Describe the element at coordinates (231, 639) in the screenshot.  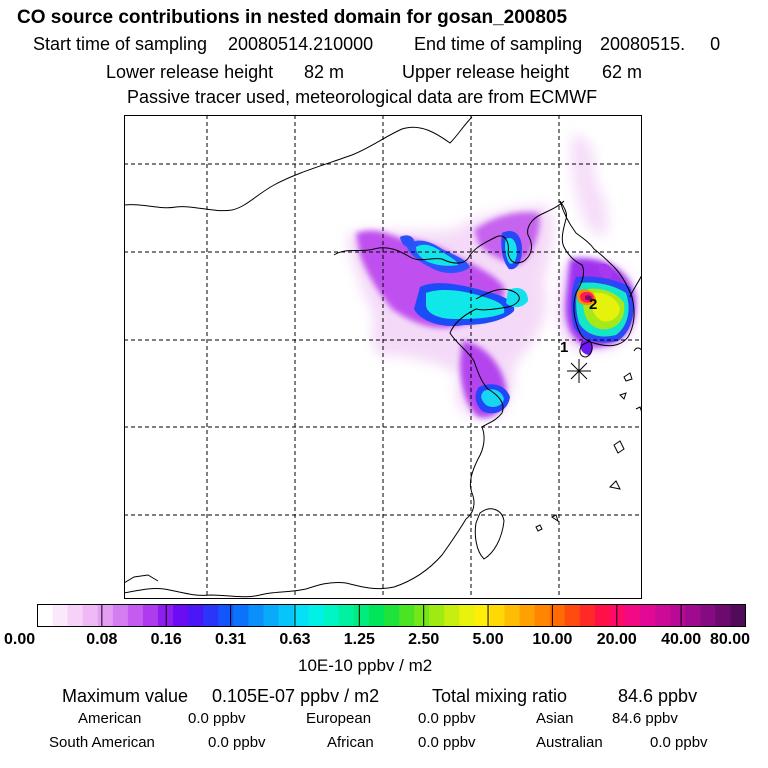
I see `colorbar-tick-label: 0.31` at that location.